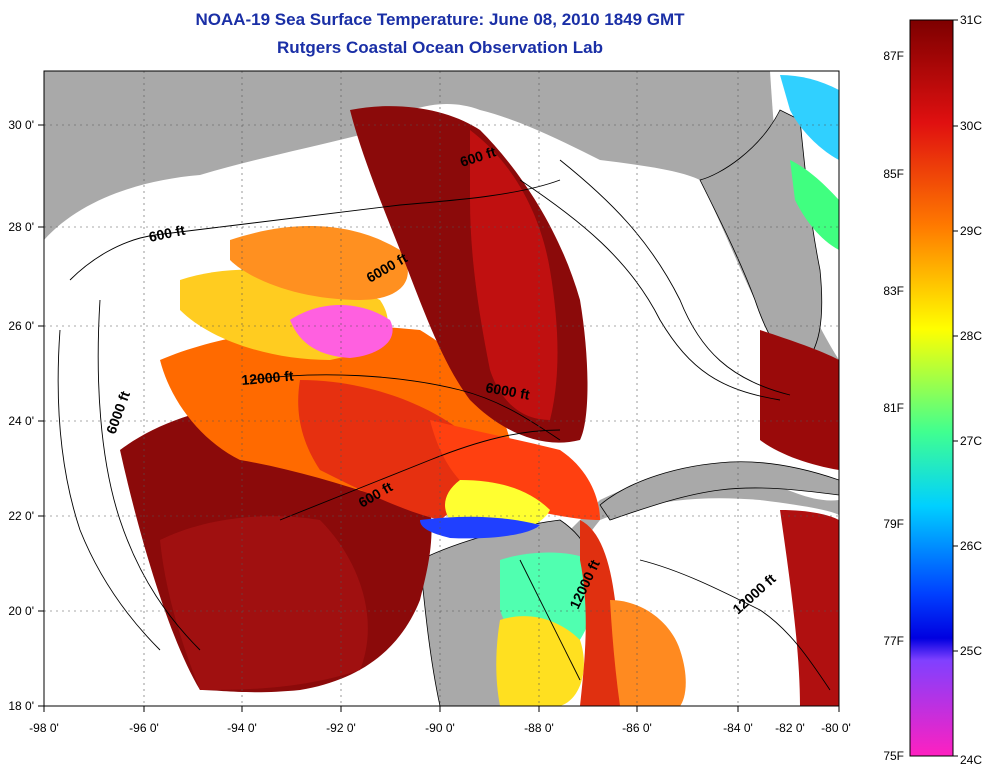 The width and height of the screenshot is (992, 770). Describe the element at coordinates (44, 728) in the screenshot. I see `lon-tick-label: -98 0'` at that location.